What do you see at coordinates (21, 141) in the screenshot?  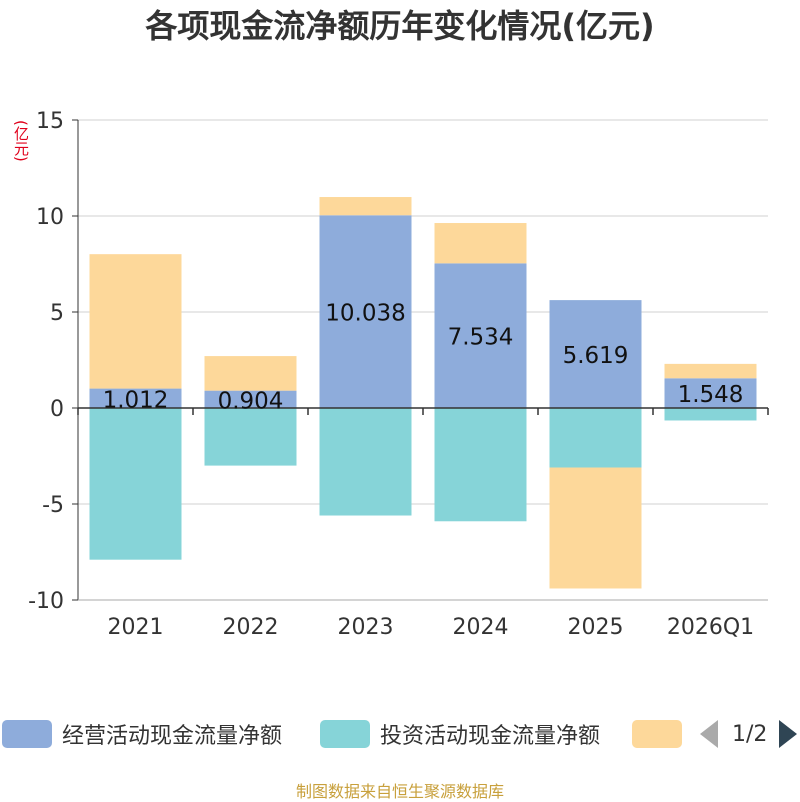 I see `y-axis-unit-label: (亿元)` at bounding box center [21, 141].